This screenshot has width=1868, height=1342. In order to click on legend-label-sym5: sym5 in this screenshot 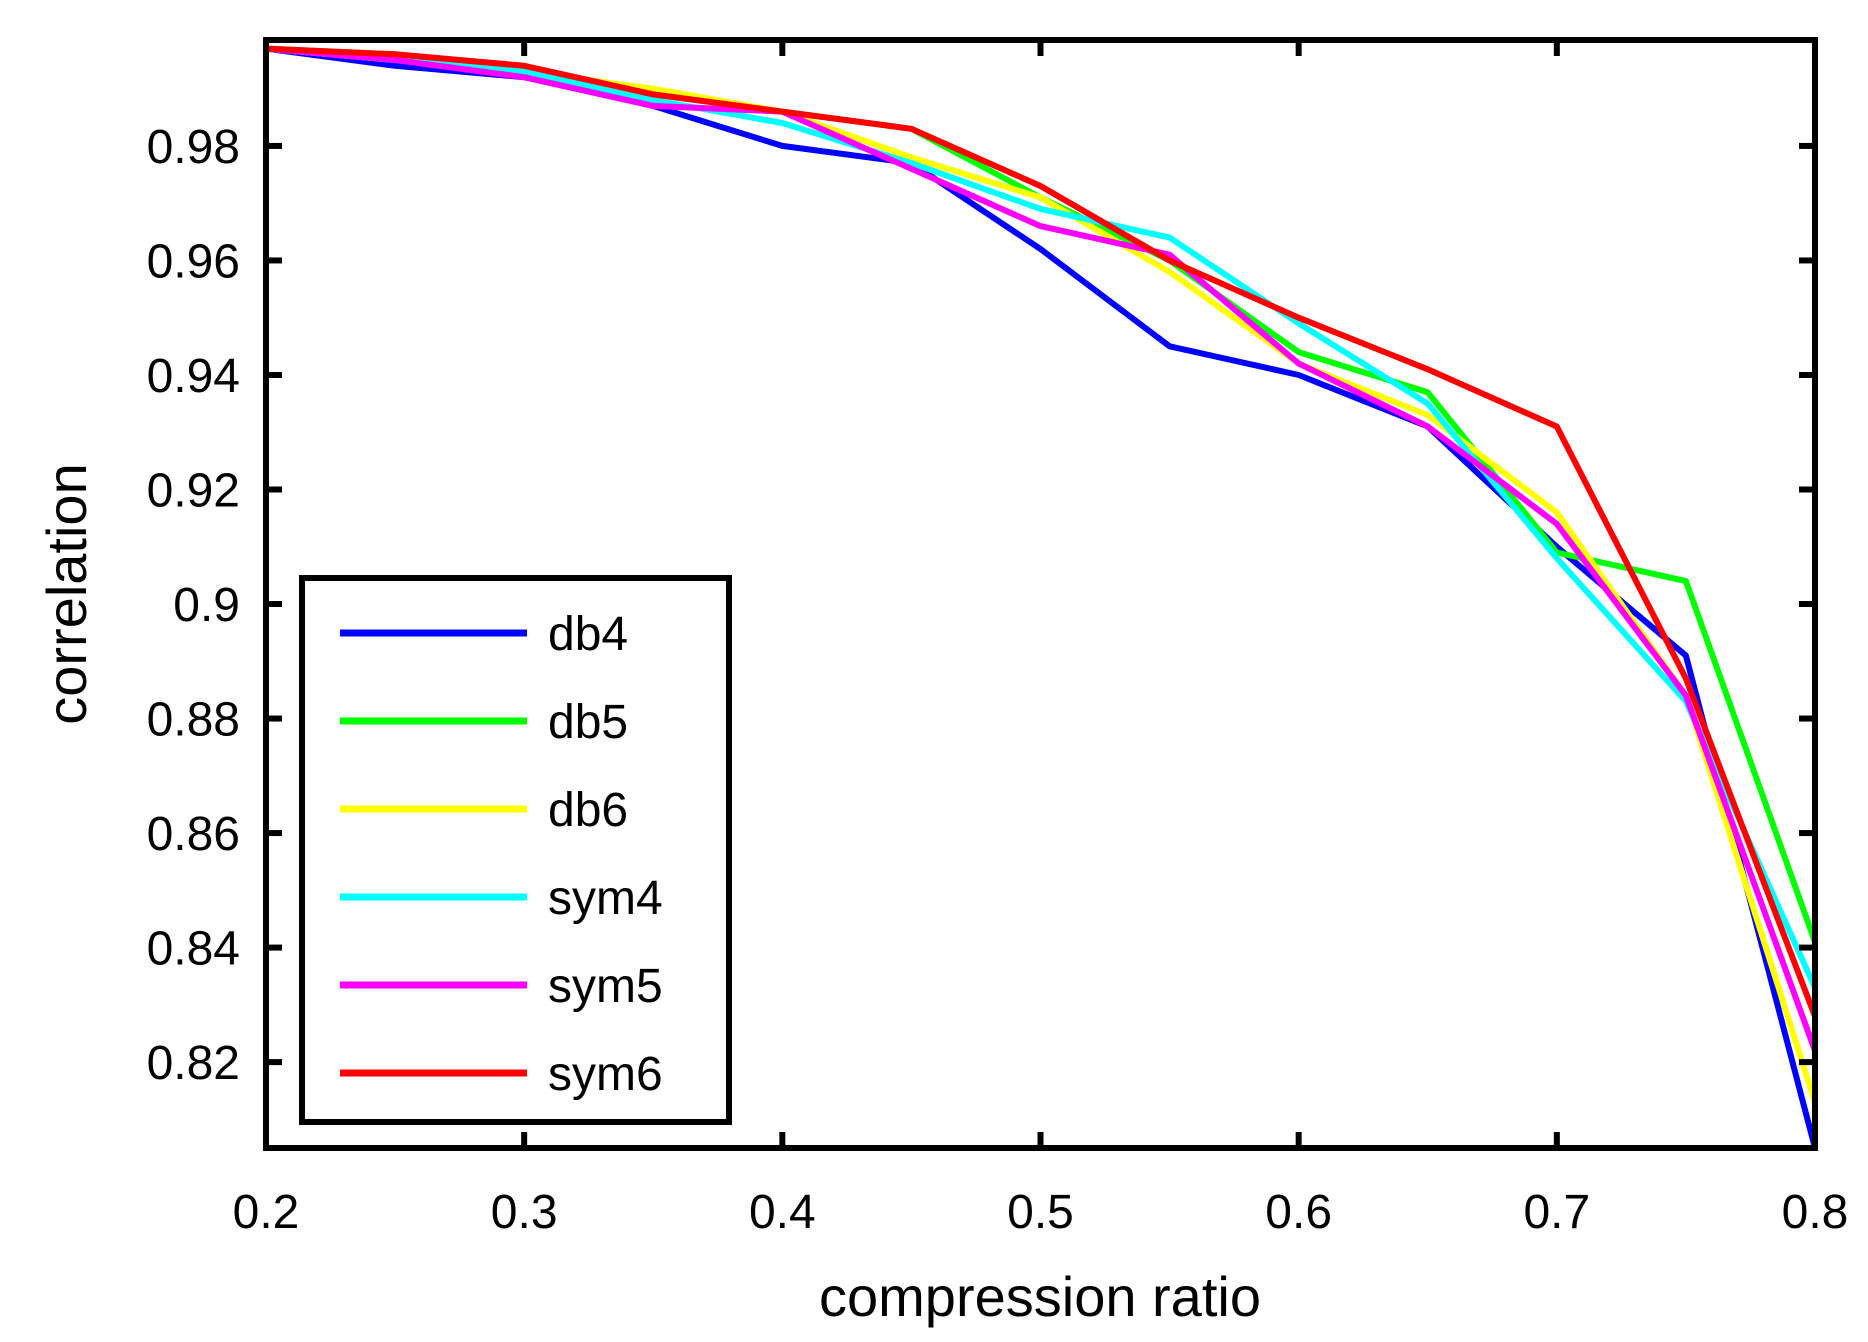, I will do `click(605, 986)`.